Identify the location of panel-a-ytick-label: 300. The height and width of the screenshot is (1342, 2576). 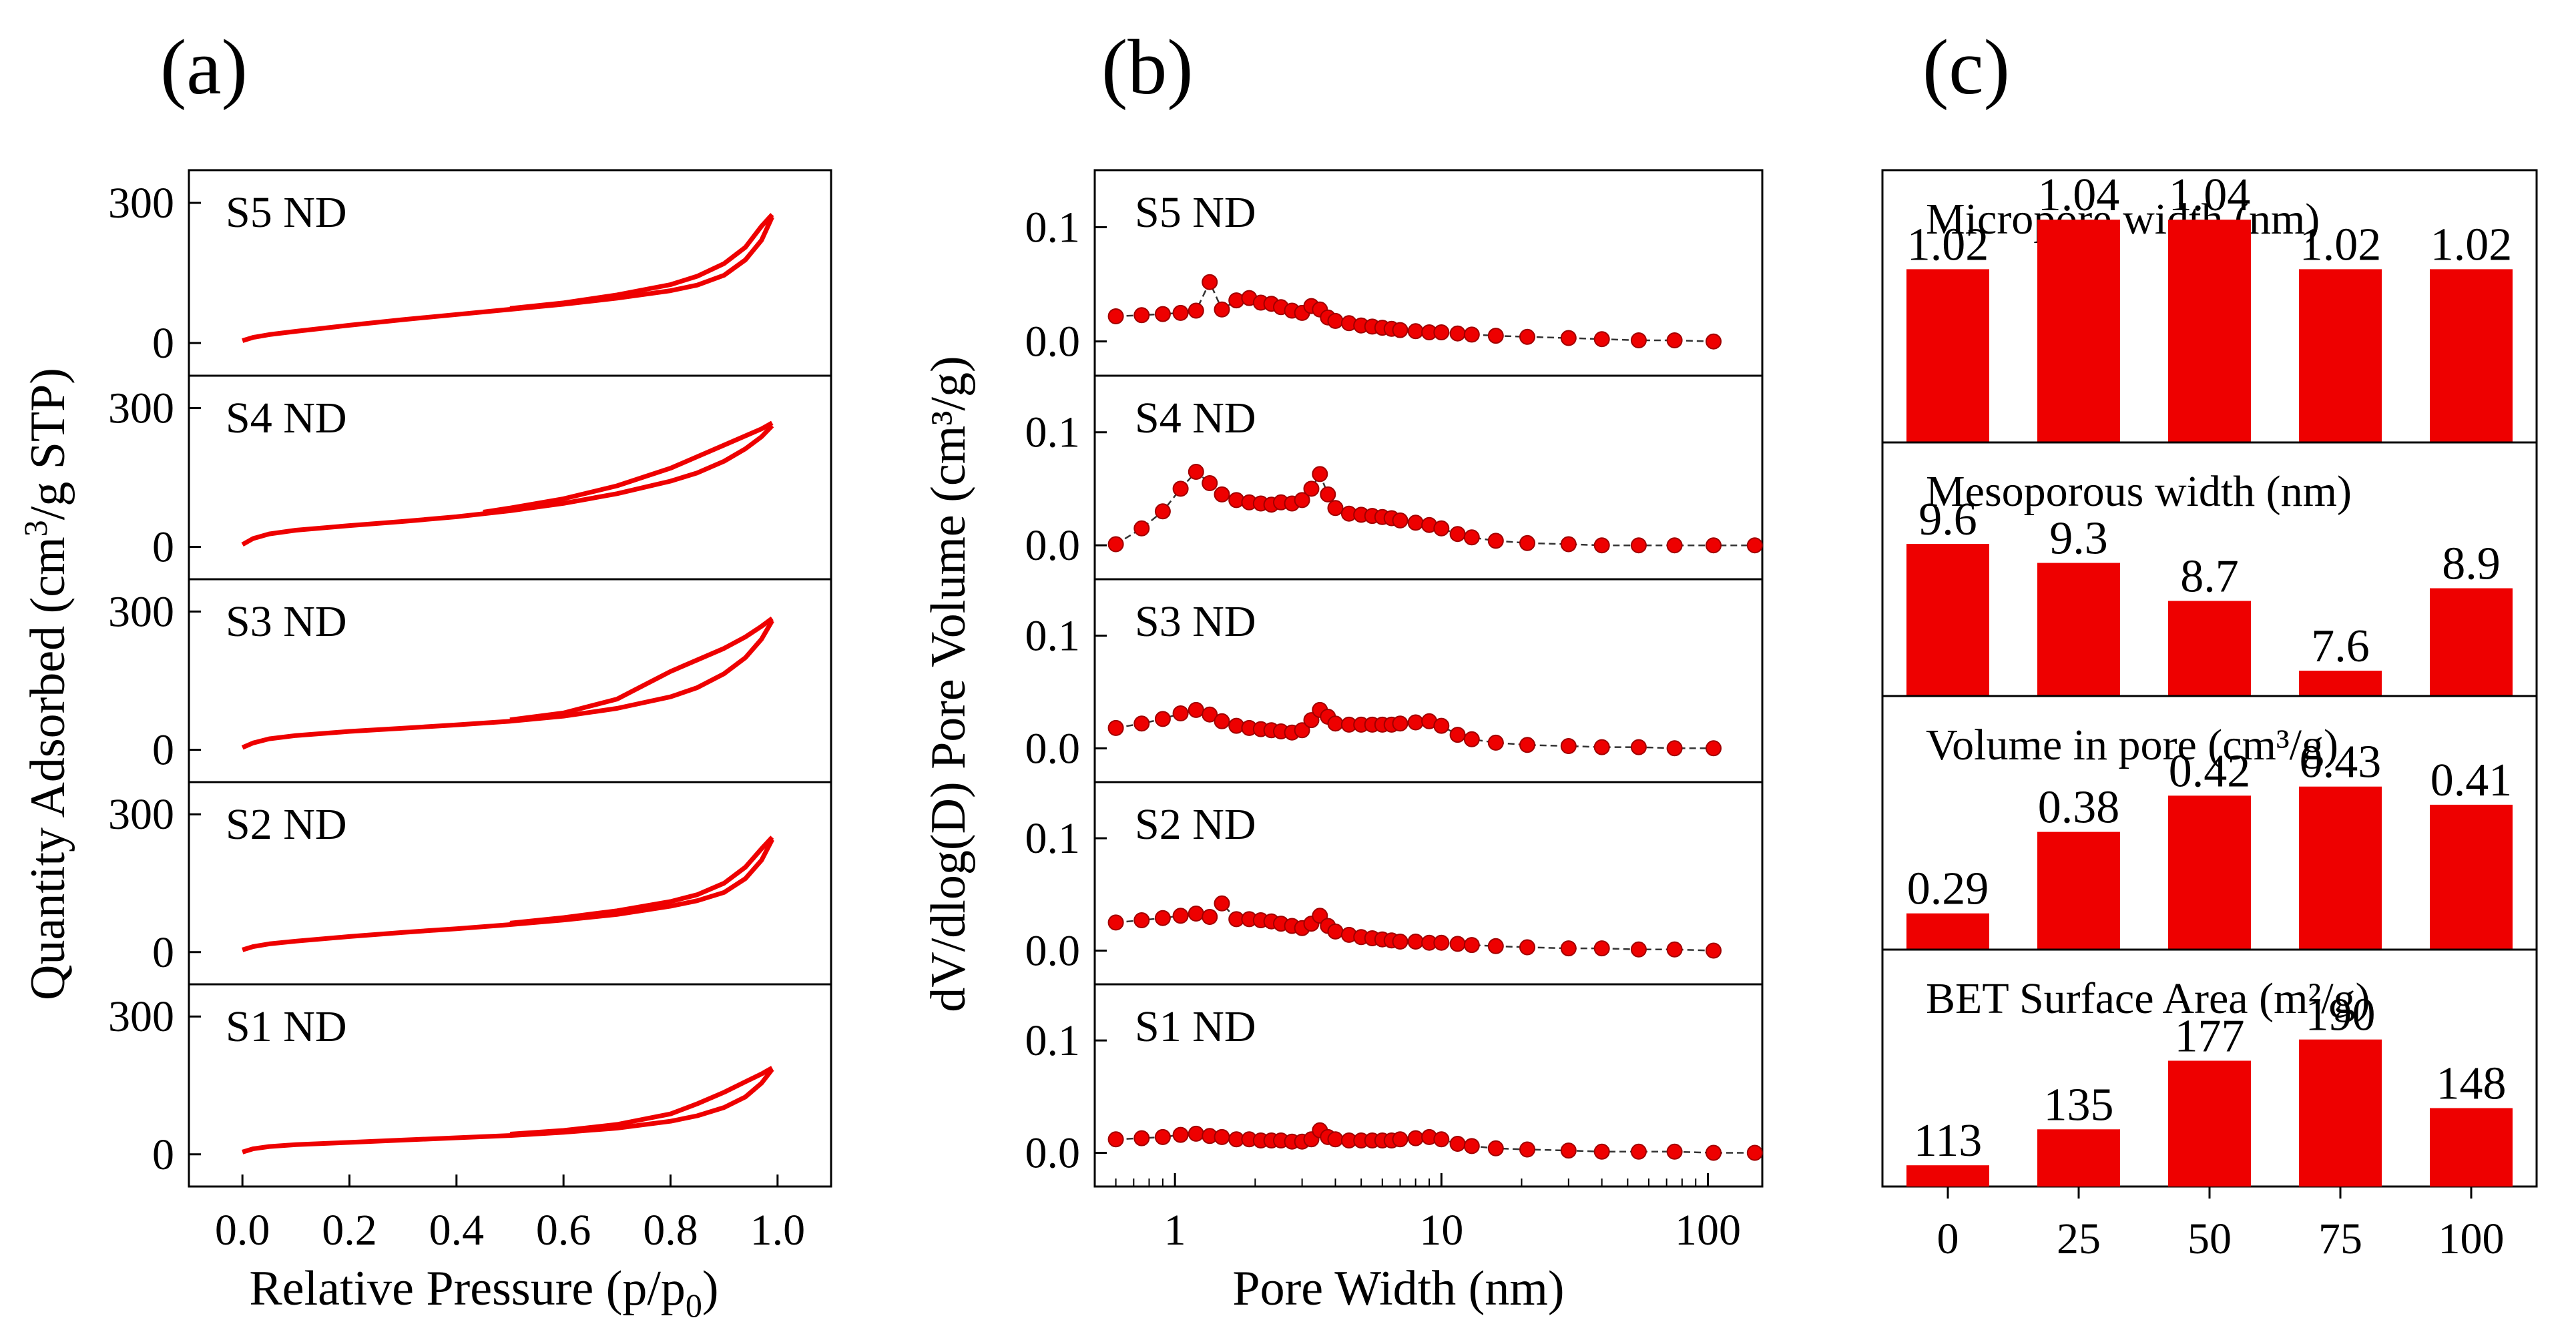
(141, 814).